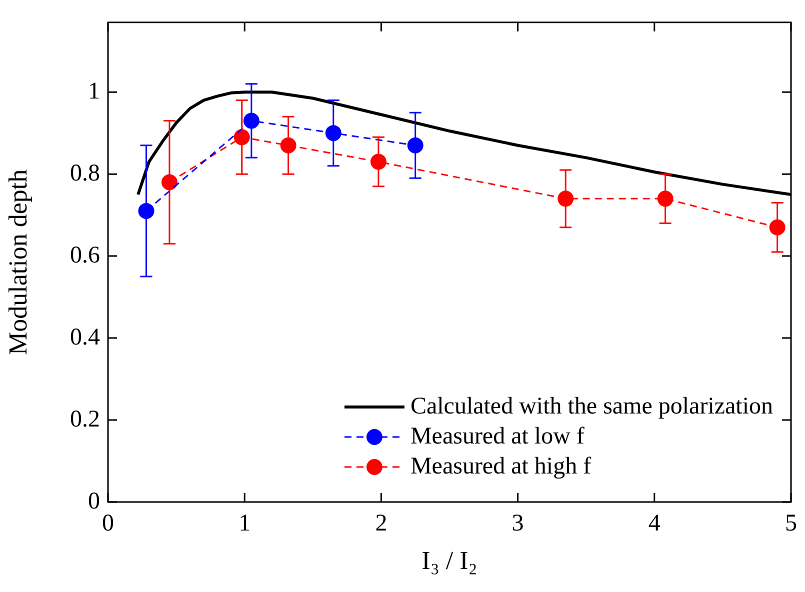 This screenshot has height=592, width=805. Describe the element at coordinates (791, 523) in the screenshot. I see `x-tick-label: 5` at that location.